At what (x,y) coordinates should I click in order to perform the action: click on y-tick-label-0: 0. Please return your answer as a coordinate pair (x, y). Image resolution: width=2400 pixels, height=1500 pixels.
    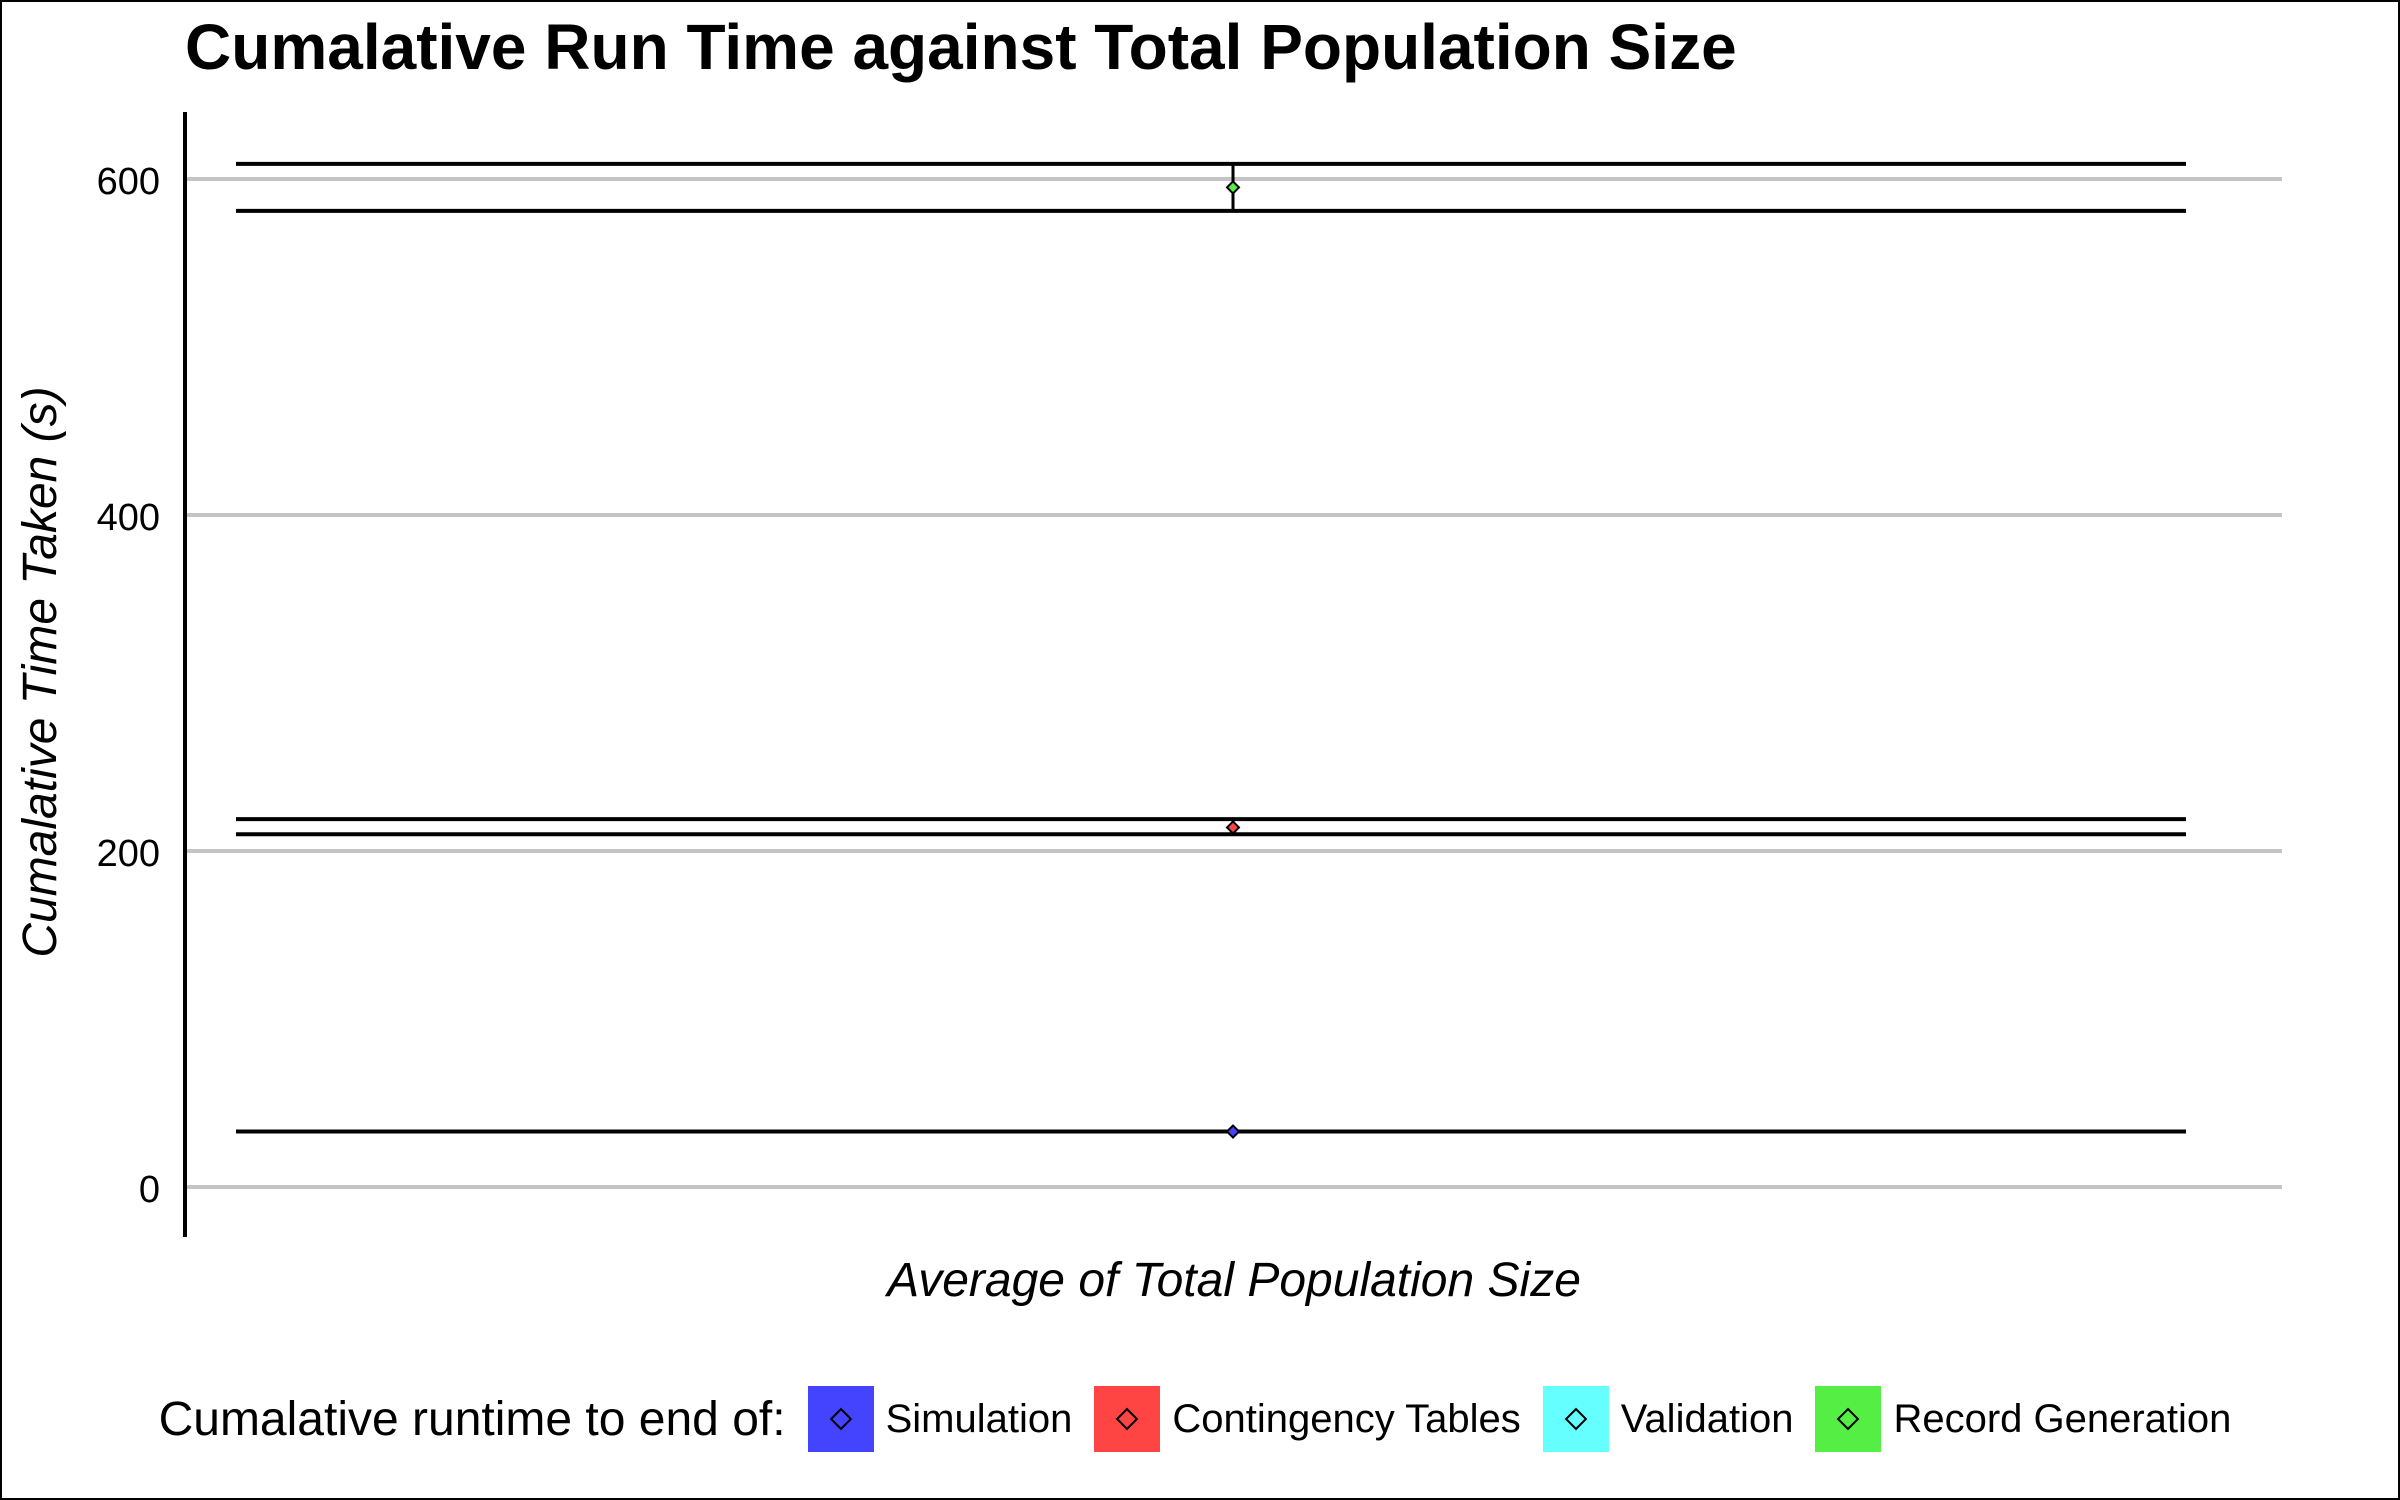
    Looking at the image, I should click on (149, 1190).